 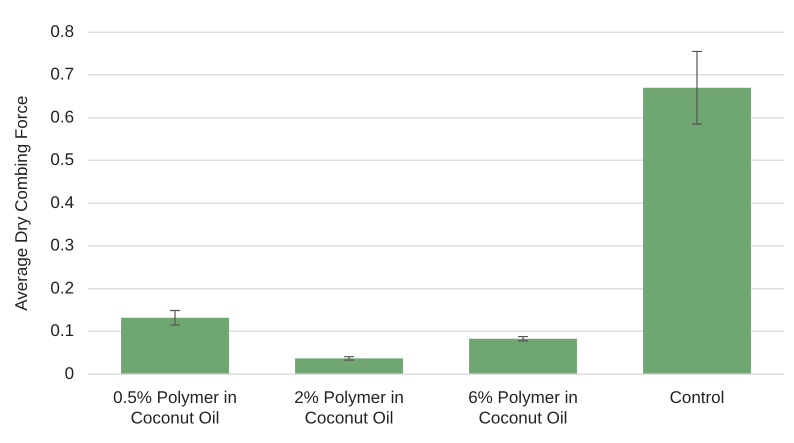 I want to click on y-tick-label: 0, so click(x=69, y=373).